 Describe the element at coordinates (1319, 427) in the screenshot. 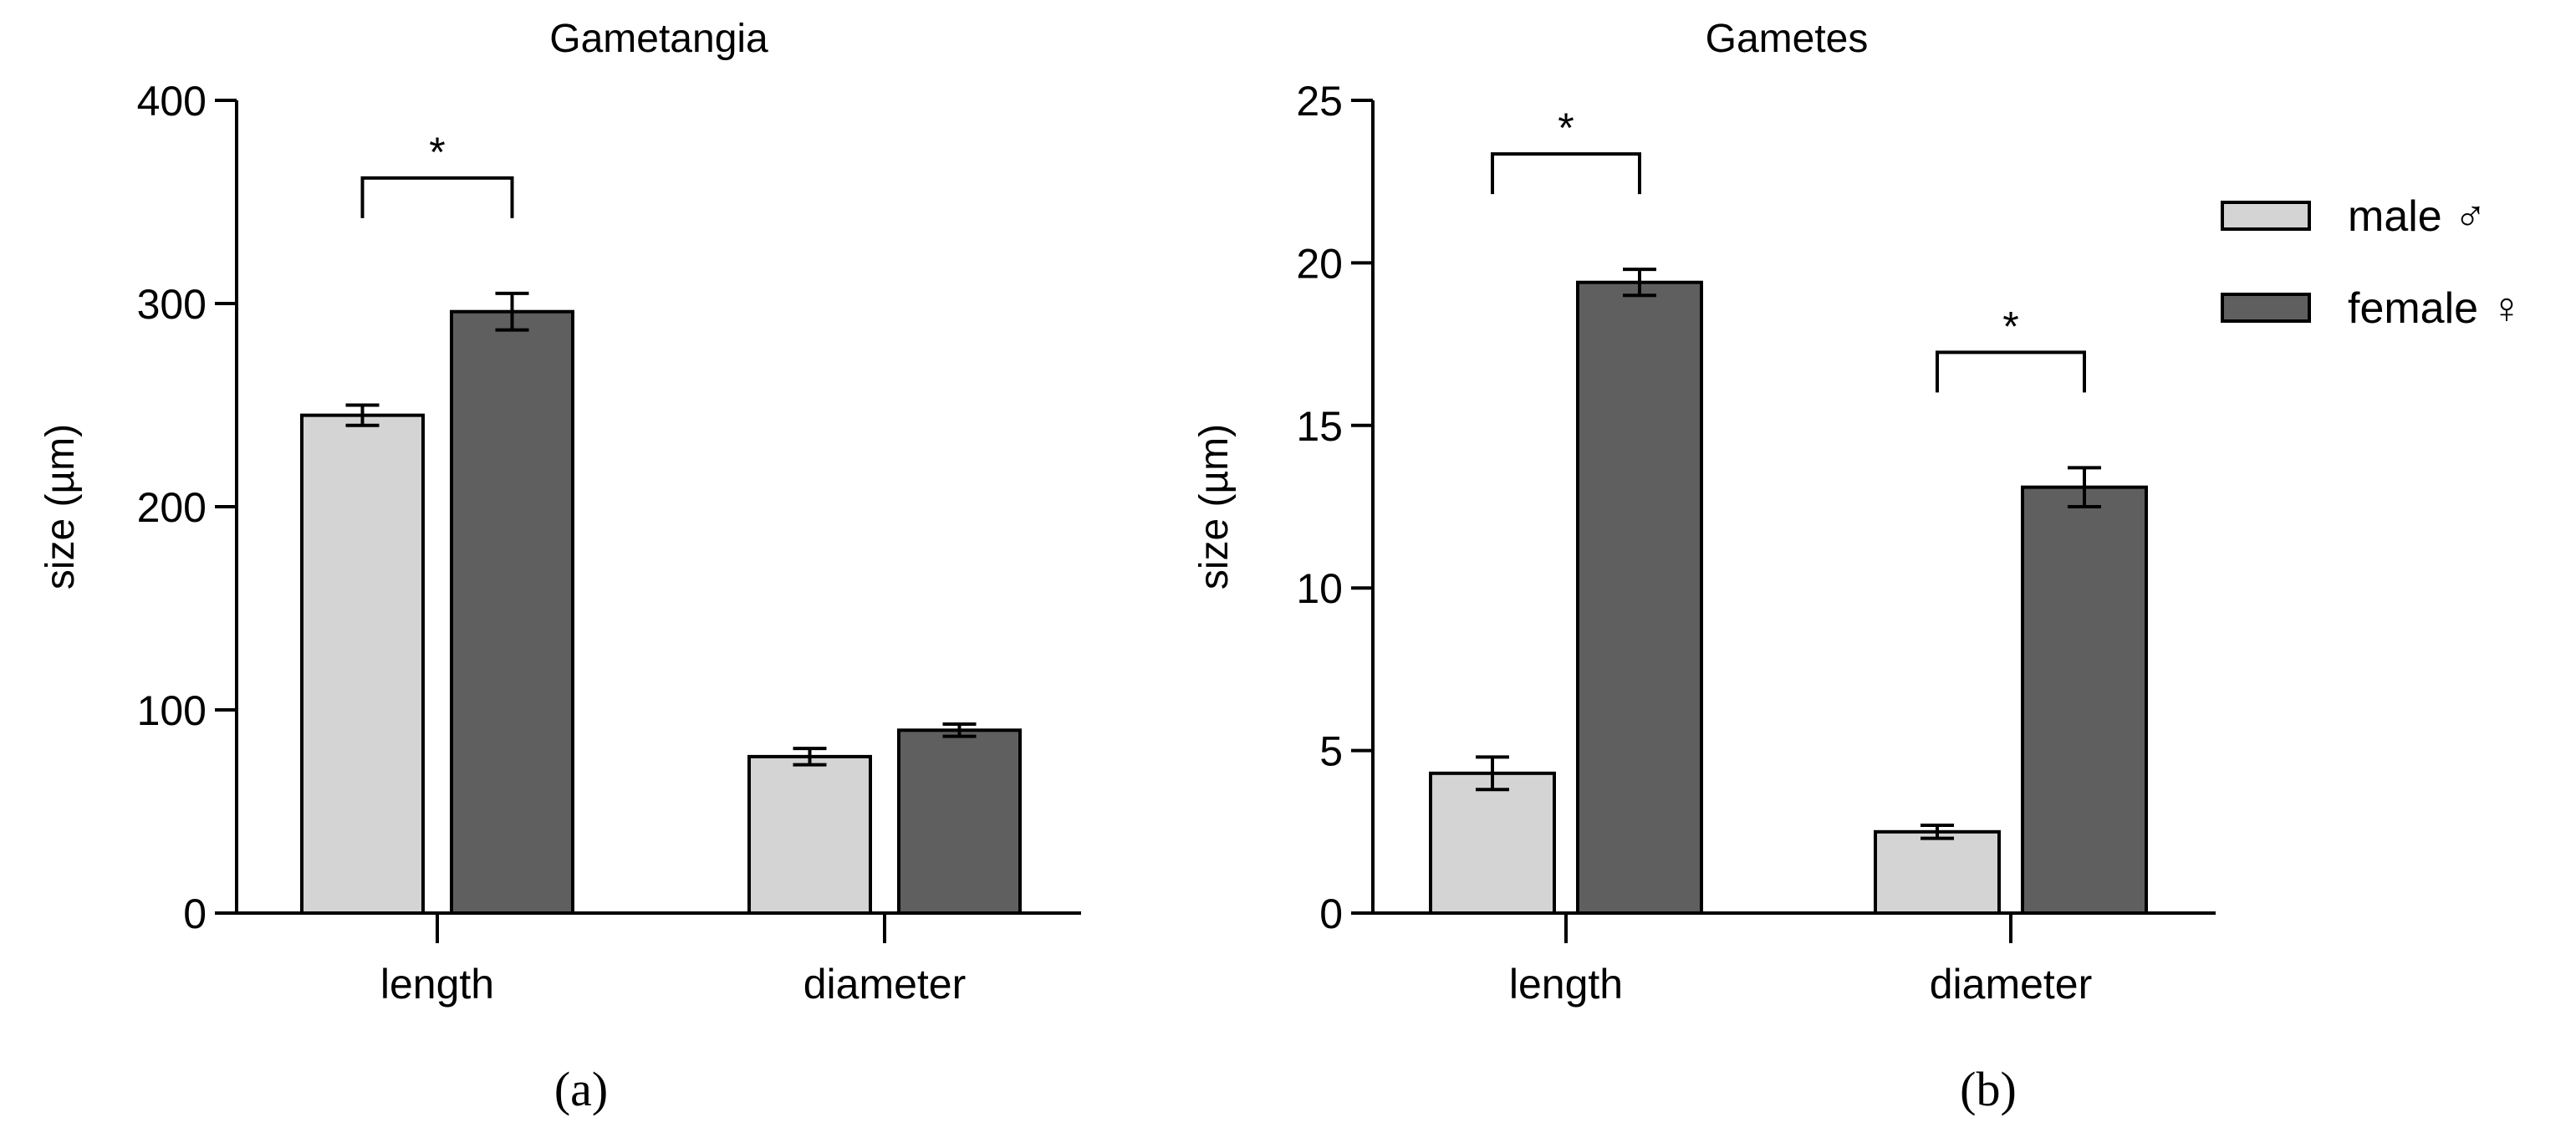

I see `y-tick-label: 15` at that location.